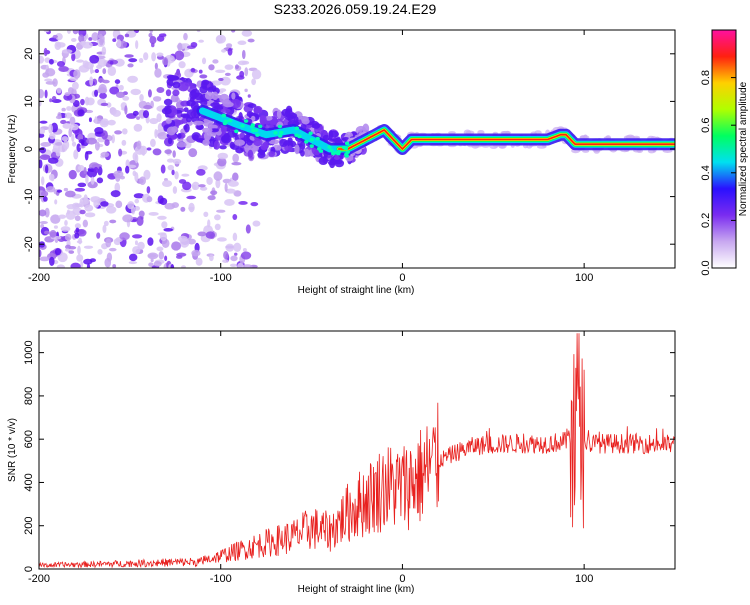 This screenshot has height=605, width=750. What do you see at coordinates (435, 131) in the screenshot?
I see `spectrogram-ridge` at bounding box center [435, 131].